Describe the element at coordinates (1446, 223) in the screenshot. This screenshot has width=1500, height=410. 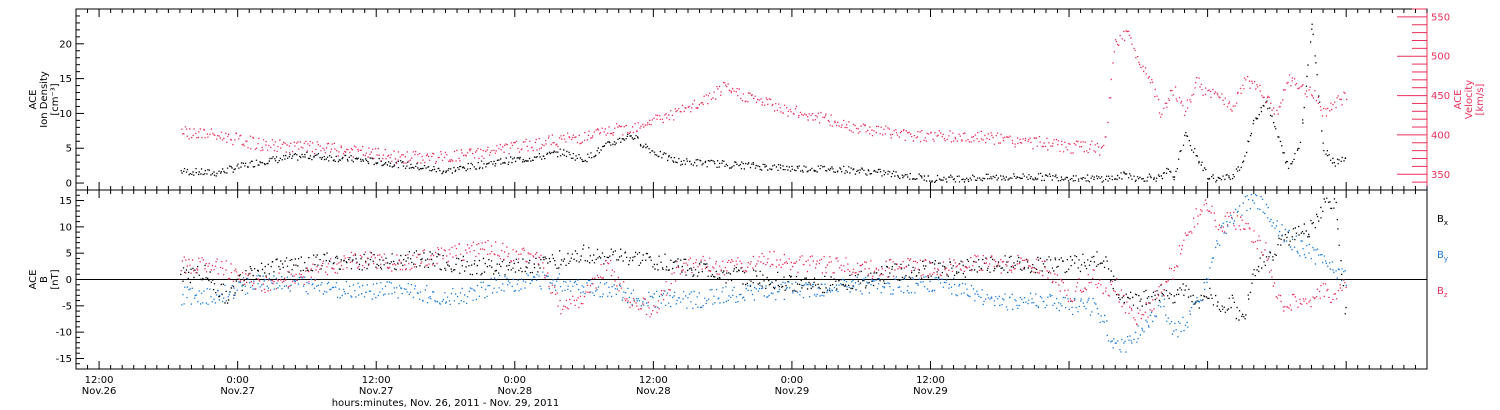
I see `legend-subscript: x` at that location.